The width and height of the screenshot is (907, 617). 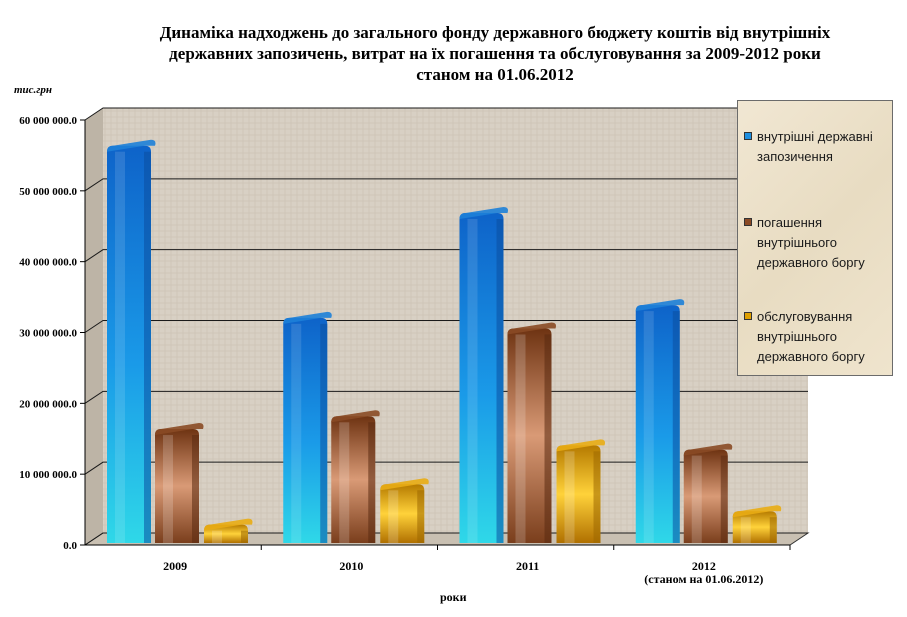 I want to click on x-tick-label: 2012, so click(x=704, y=566).